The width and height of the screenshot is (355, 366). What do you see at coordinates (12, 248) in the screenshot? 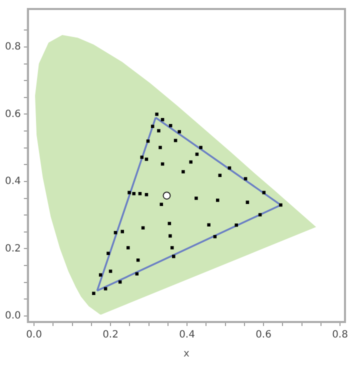
I see `y-tick-label: 0.2` at bounding box center [12, 248].